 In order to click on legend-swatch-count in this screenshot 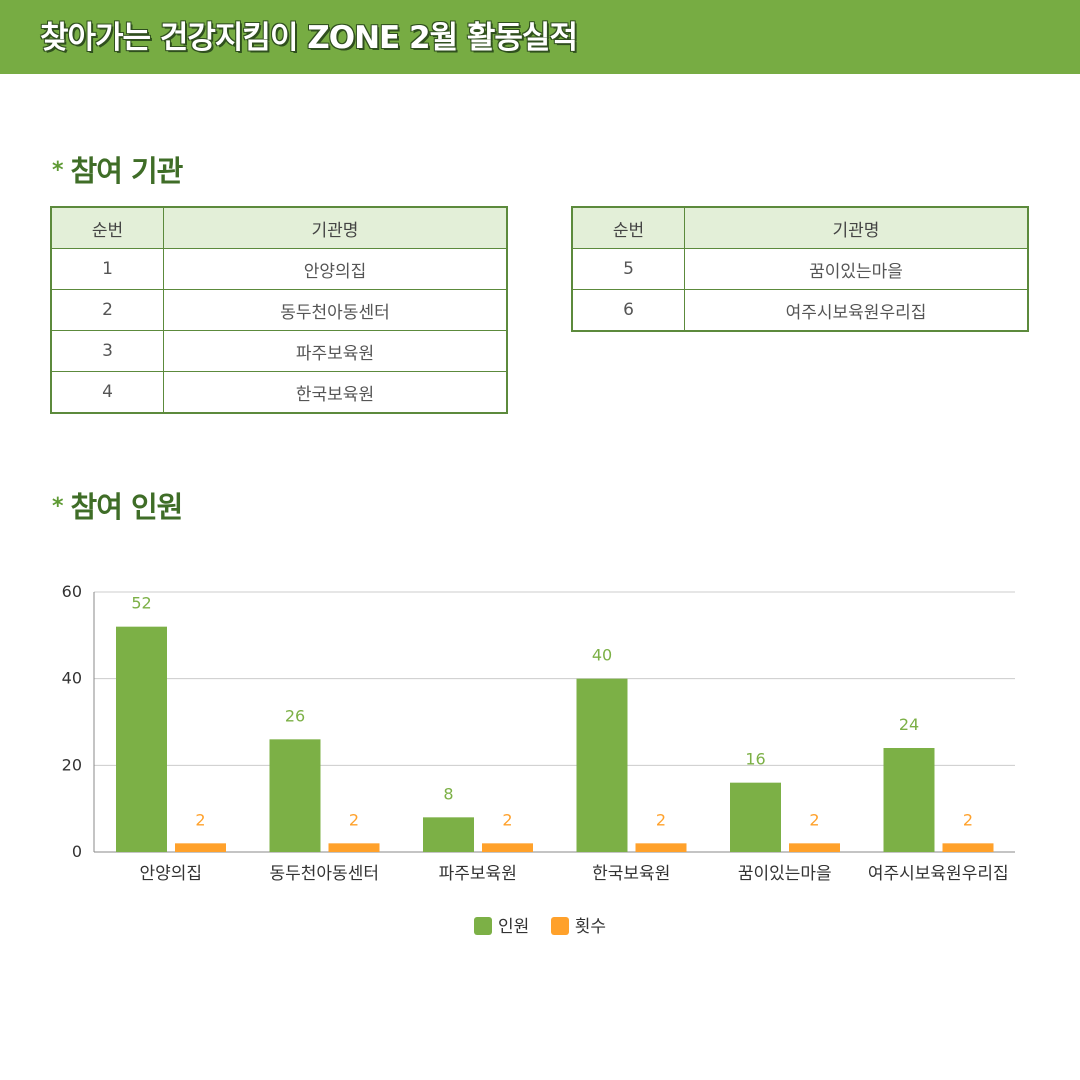, I will do `click(559, 926)`.